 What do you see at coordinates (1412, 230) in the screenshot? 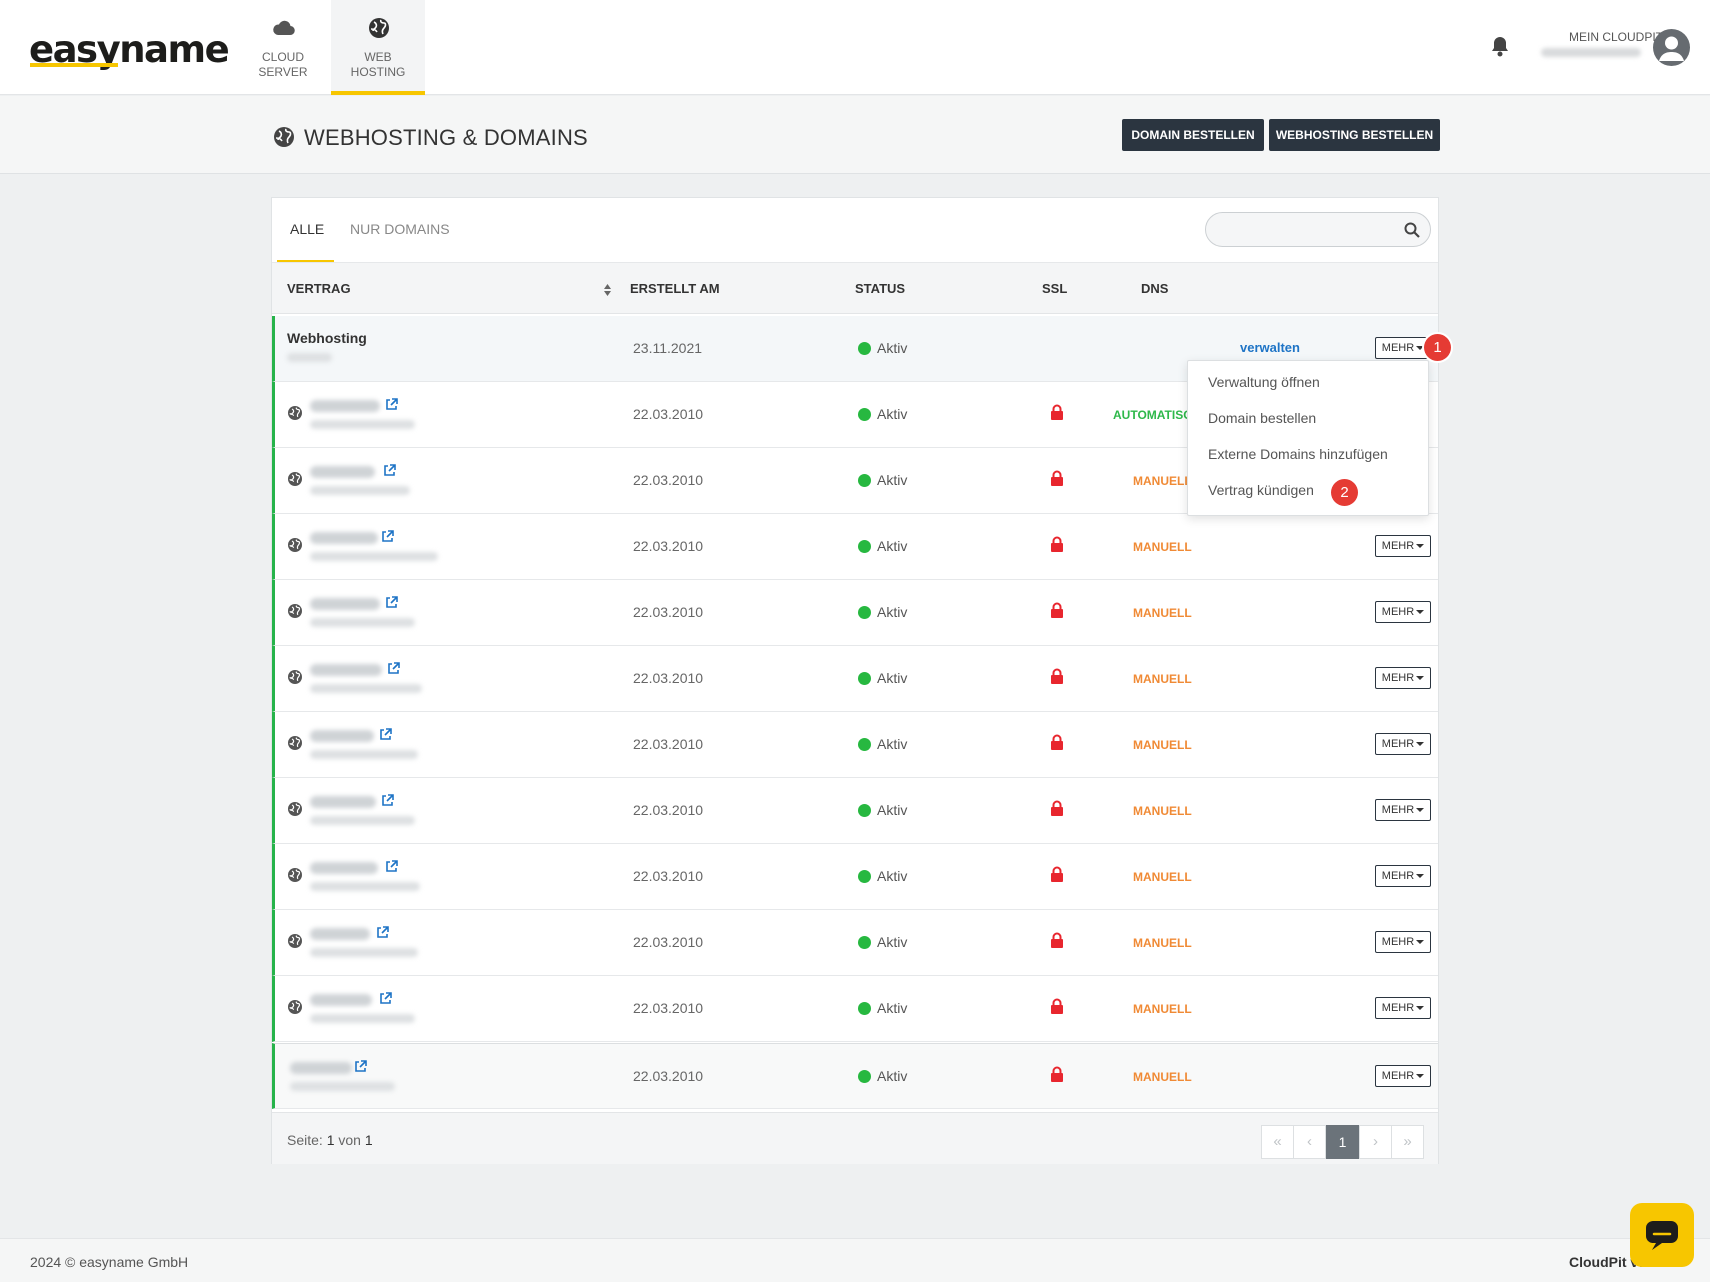
I see `search-icon` at bounding box center [1412, 230].